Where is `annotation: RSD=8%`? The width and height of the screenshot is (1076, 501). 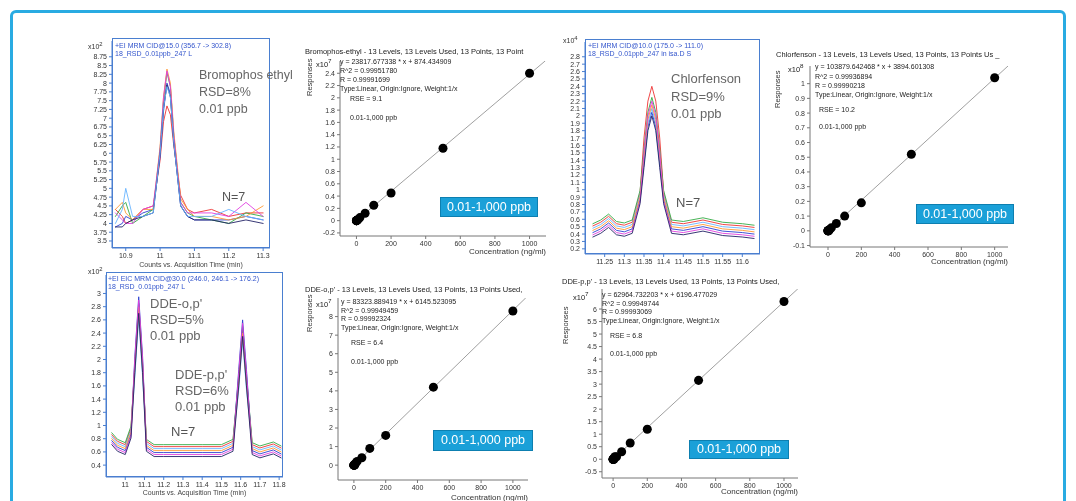
annotation: RSD=8% is located at coordinates (225, 92).